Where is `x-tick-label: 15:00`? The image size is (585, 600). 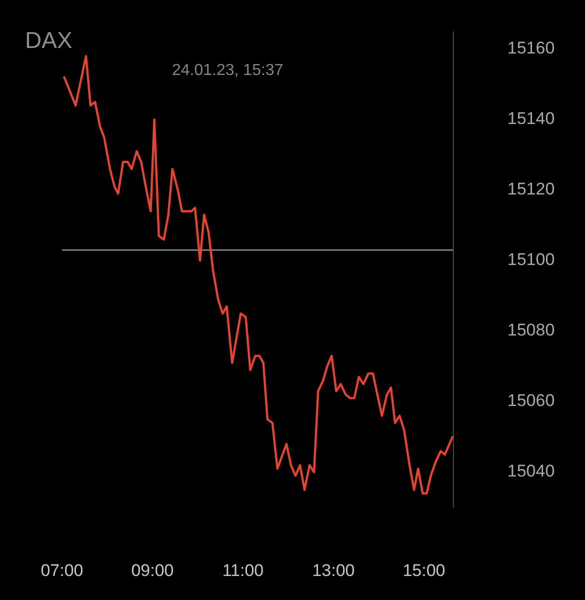 x-tick-label: 15:00 is located at coordinates (424, 570).